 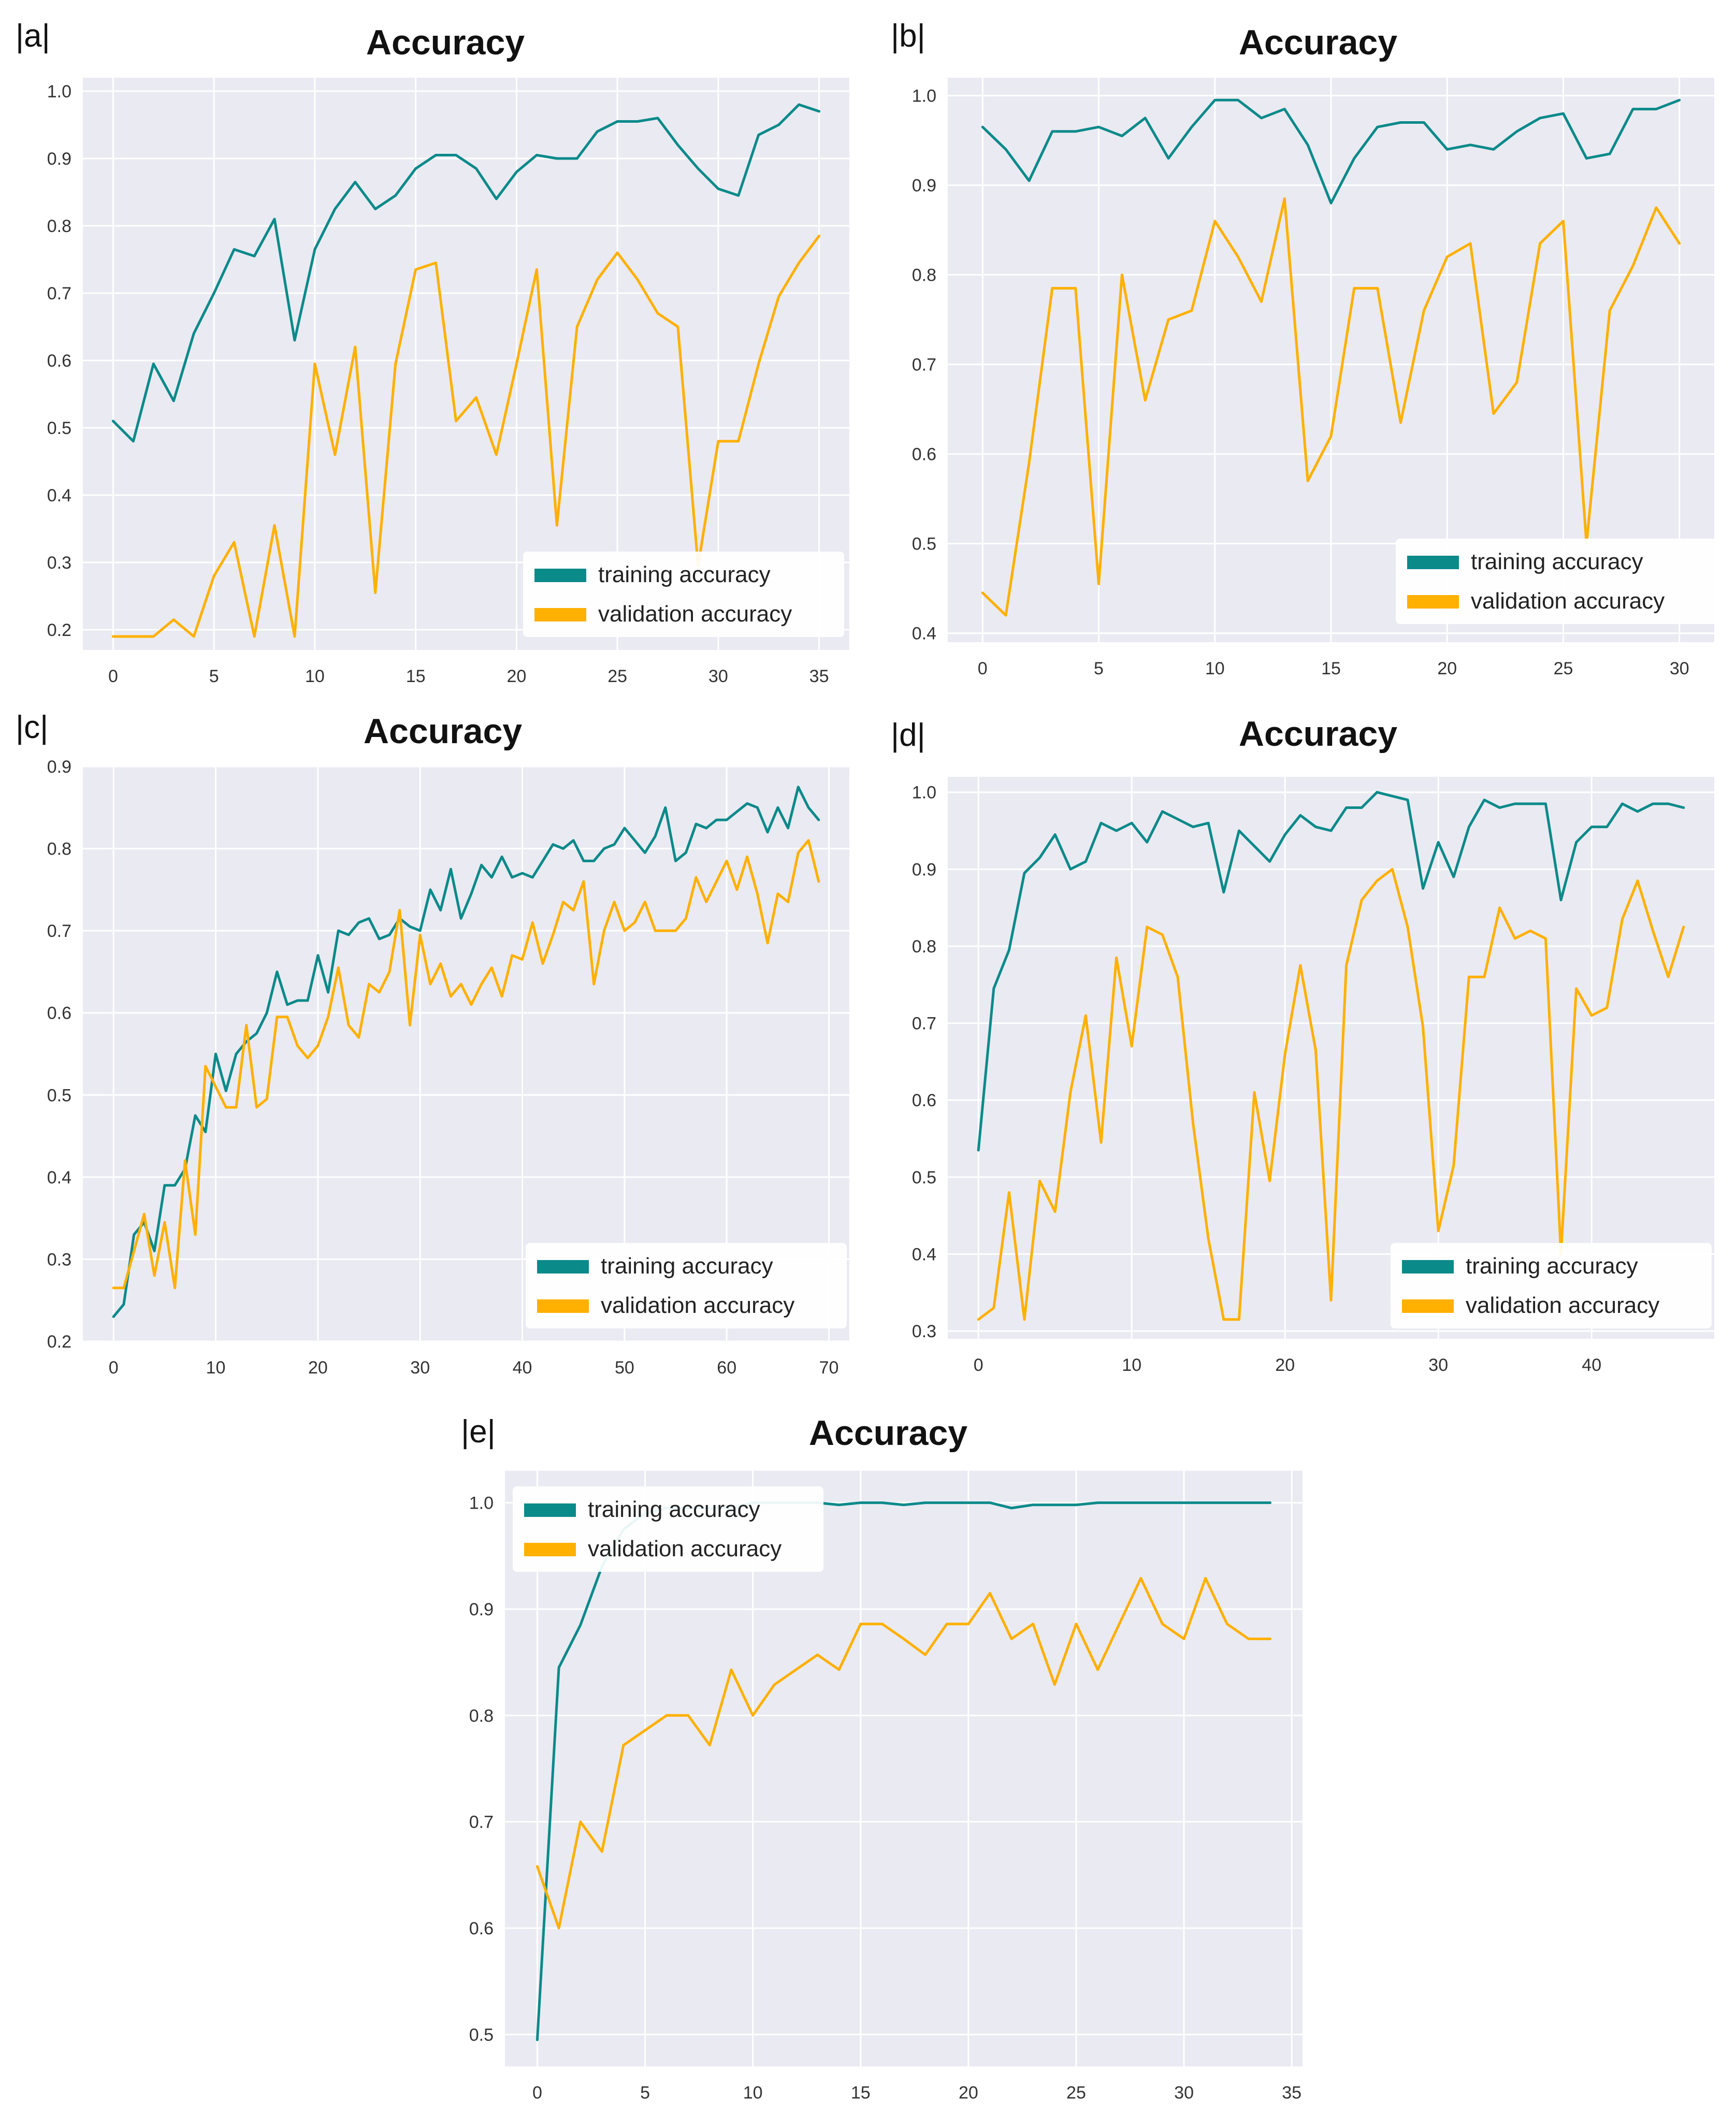 I want to click on panel-label: |e|, so click(x=478, y=1432).